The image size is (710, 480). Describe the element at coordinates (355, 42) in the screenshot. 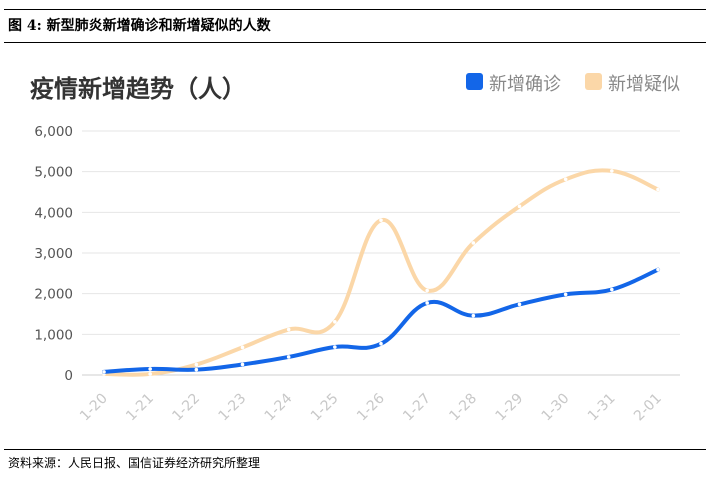

I see `caption-rule` at that location.